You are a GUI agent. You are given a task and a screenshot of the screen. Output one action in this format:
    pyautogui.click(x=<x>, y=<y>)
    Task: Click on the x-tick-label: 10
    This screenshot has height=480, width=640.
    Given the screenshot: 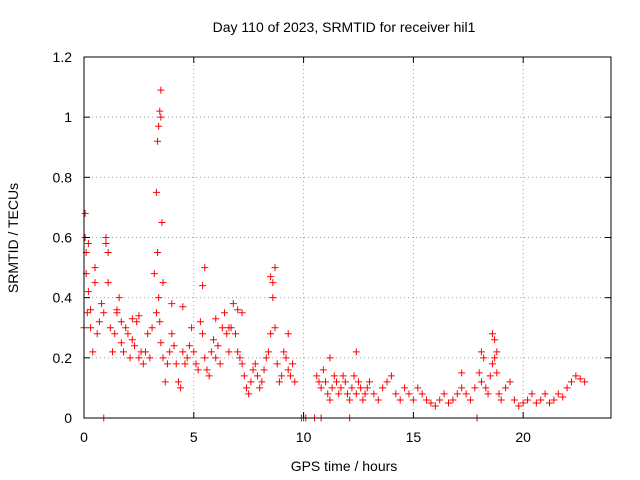 What is the action you would take?
    pyautogui.click(x=304, y=437)
    